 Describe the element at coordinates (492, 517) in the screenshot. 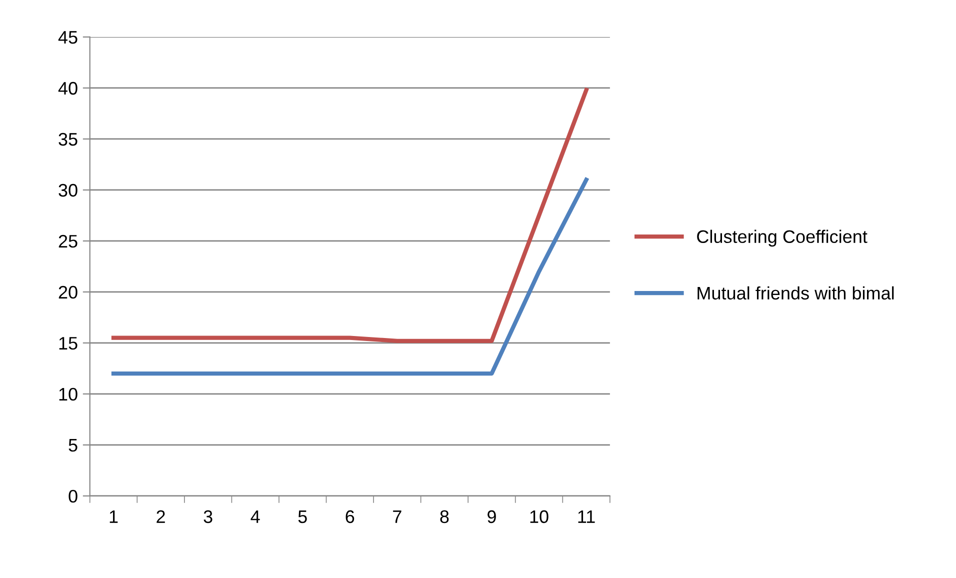

I see `x-tick-label: 9` at that location.